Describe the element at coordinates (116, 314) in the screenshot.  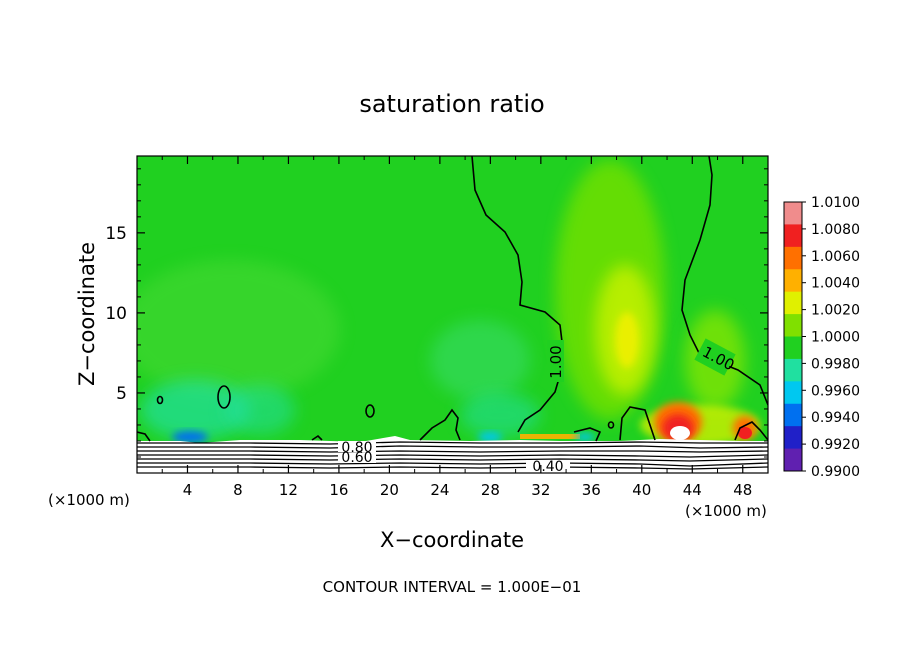
I see `y-tick-label: 10` at that location.